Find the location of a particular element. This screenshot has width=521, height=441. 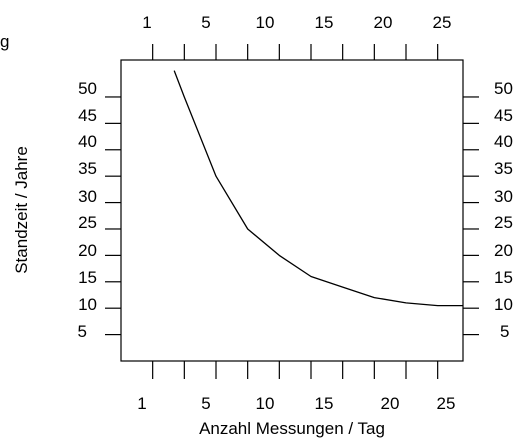

left-tick-label: 10 is located at coordinates (87, 304).